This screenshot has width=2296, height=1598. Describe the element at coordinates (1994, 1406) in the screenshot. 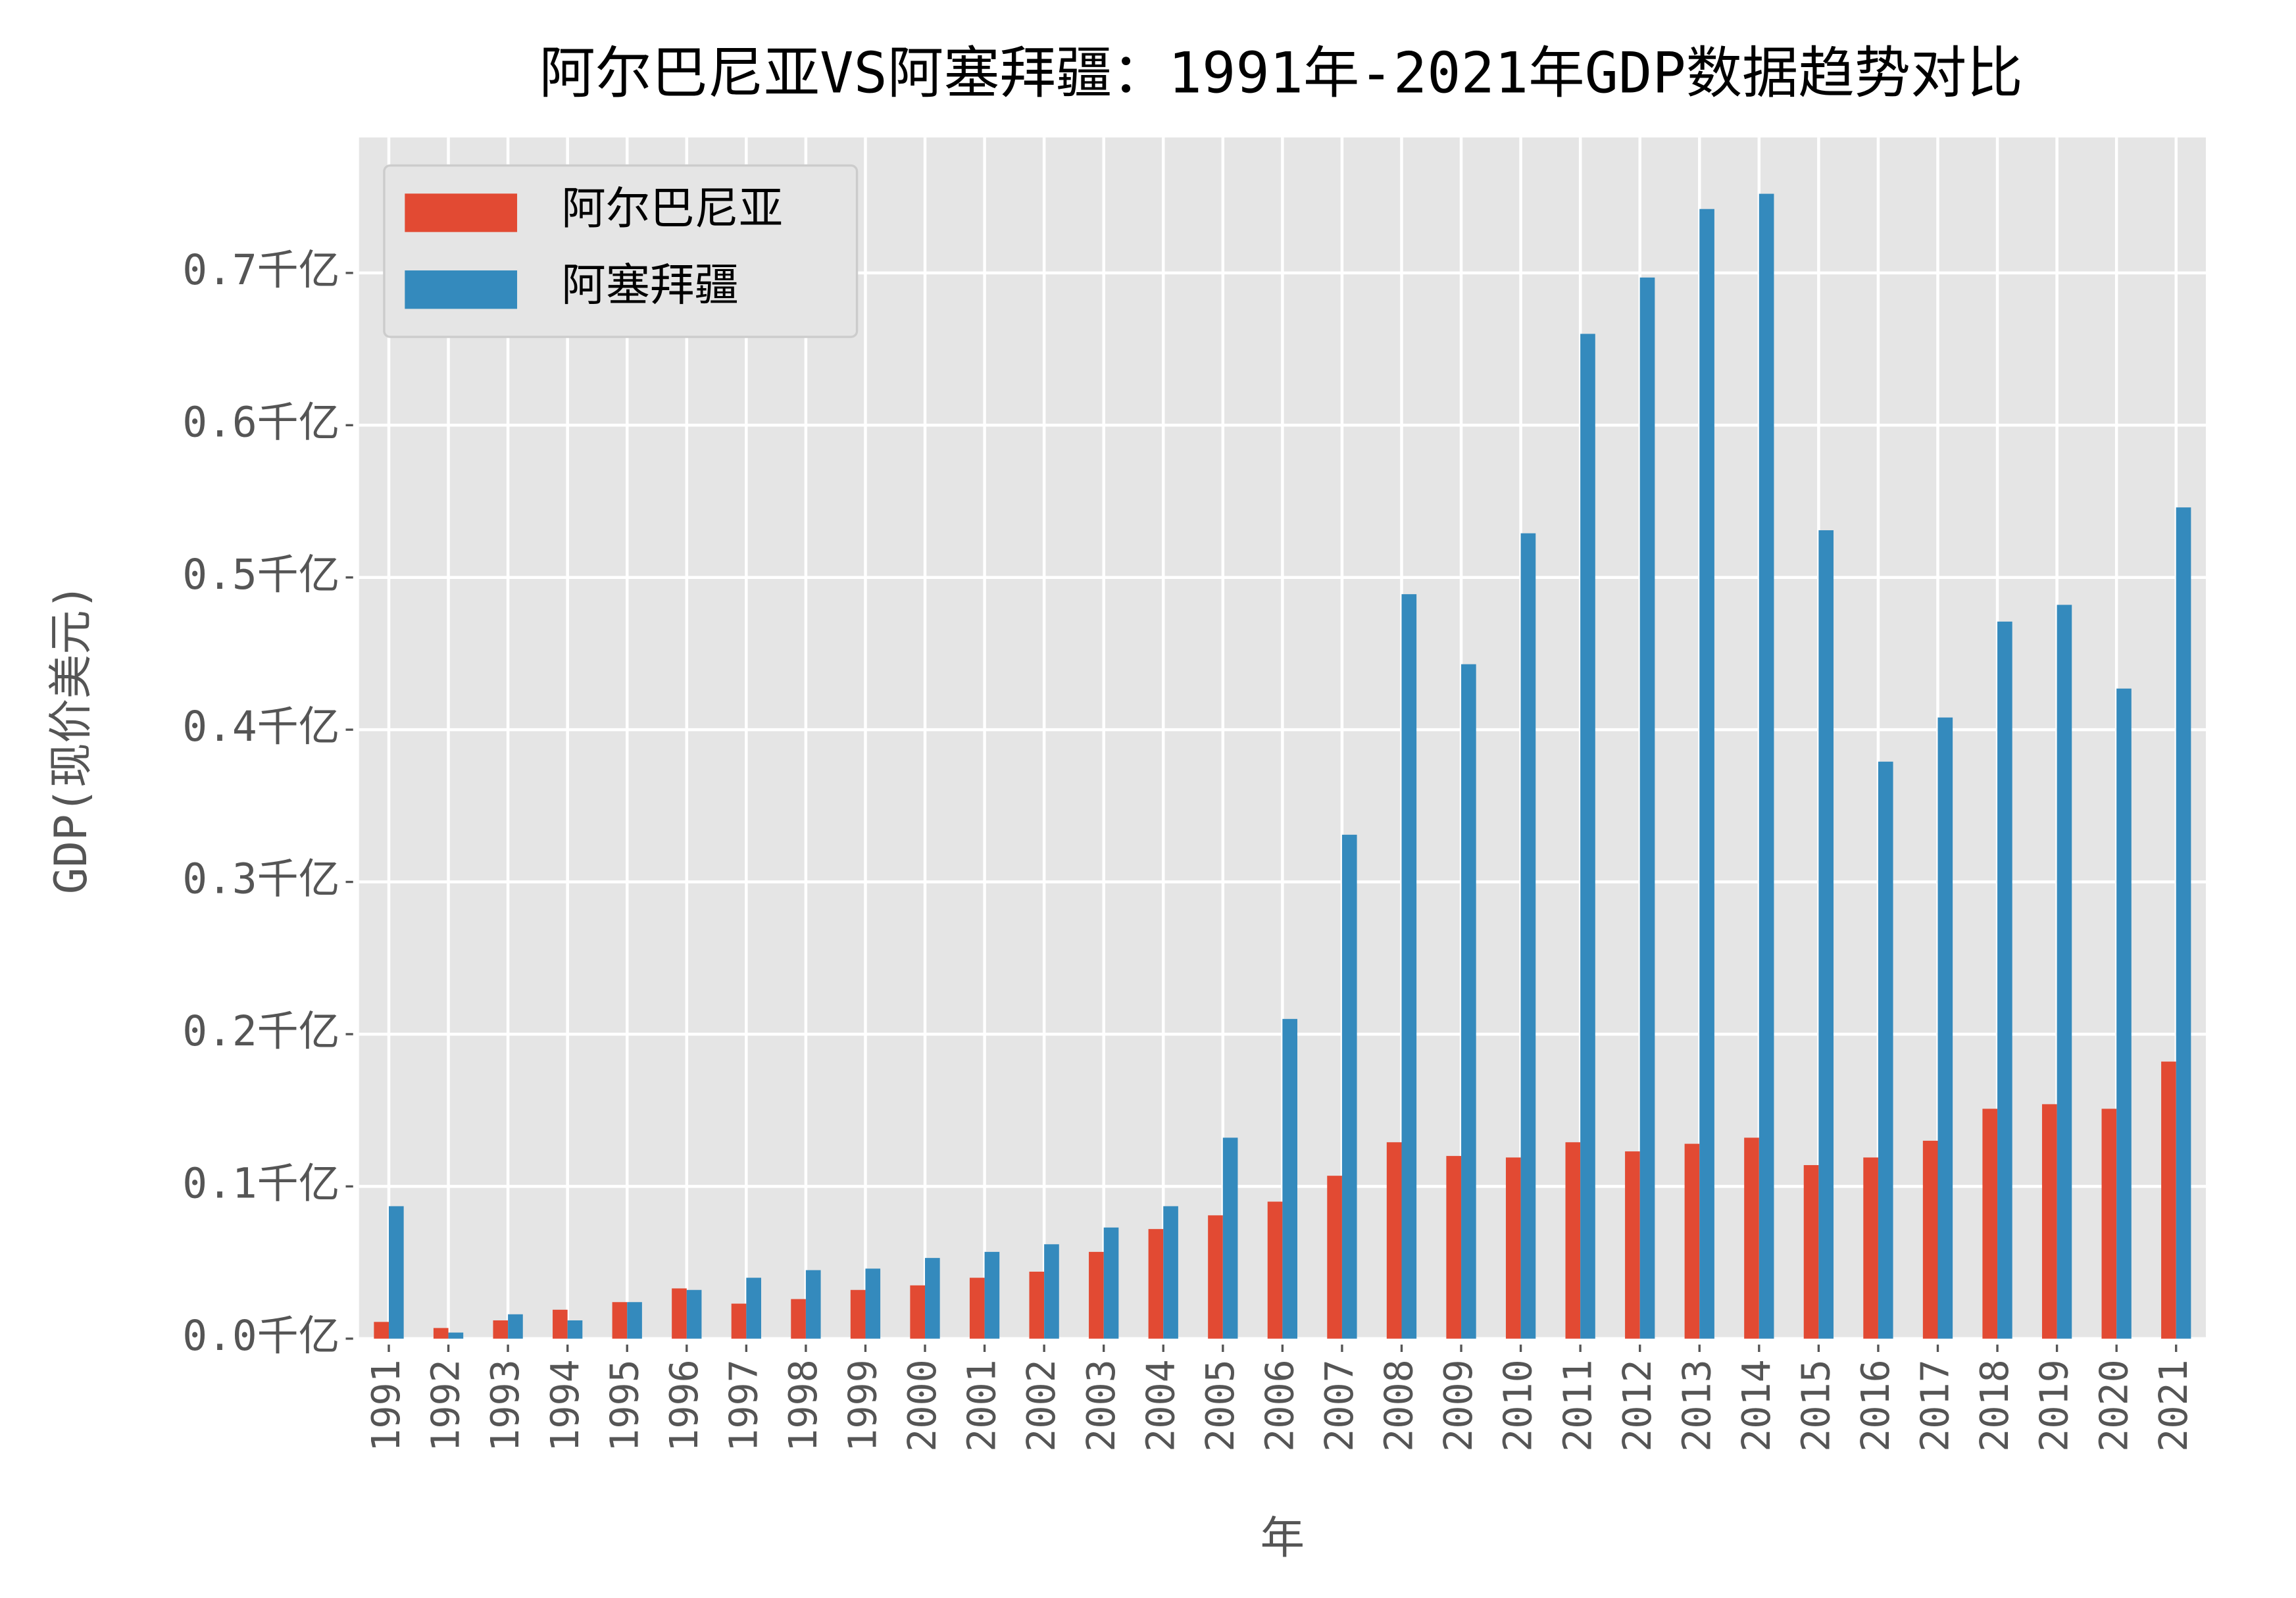

I see `x-tick-label: 2018` at that location.